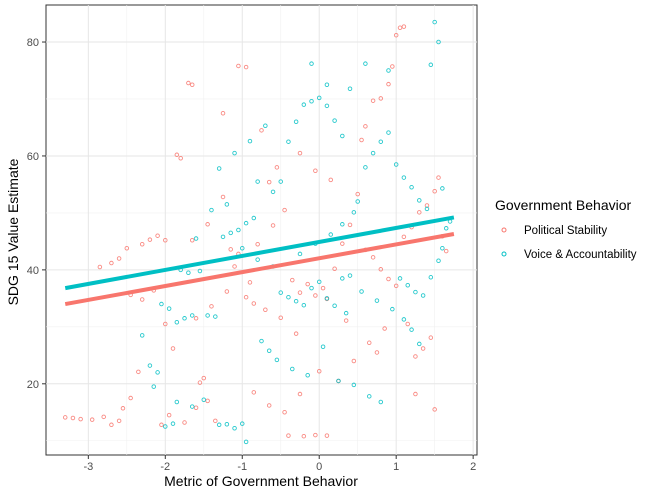 The height and width of the screenshot is (496, 657). Describe the element at coordinates (580, 255) in the screenshot. I see `legend-label-voice-accountability: Voice & Accountability` at that location.